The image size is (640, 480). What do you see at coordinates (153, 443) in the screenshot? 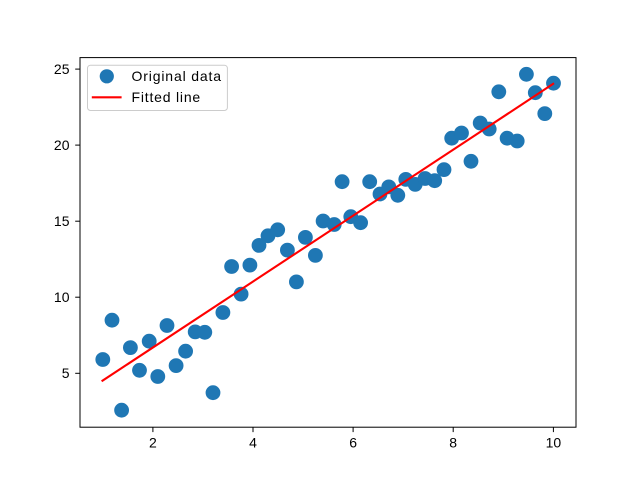
I see `svg-text: 2` at bounding box center [153, 443].